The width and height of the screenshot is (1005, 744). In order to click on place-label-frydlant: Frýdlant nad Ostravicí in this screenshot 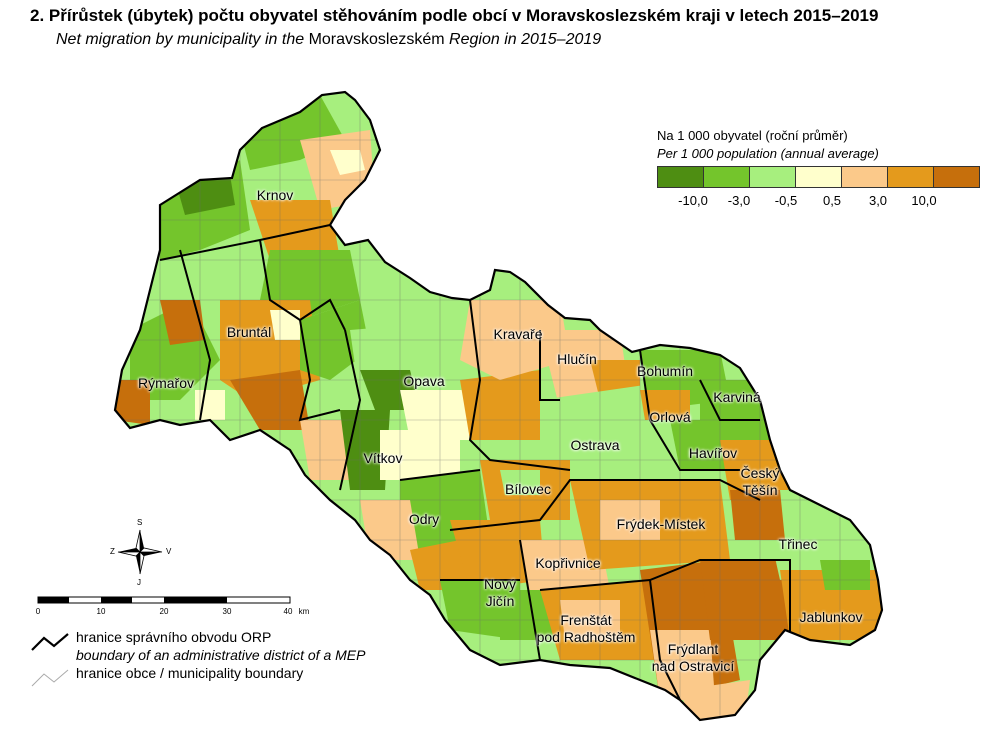, I will do `click(693, 657)`.